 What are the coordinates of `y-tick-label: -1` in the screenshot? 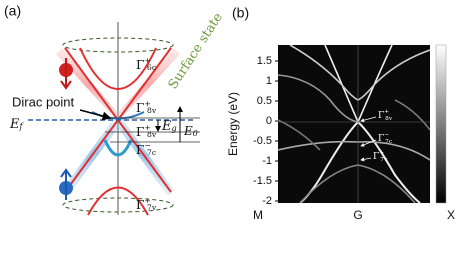 It's located at (267, 161).